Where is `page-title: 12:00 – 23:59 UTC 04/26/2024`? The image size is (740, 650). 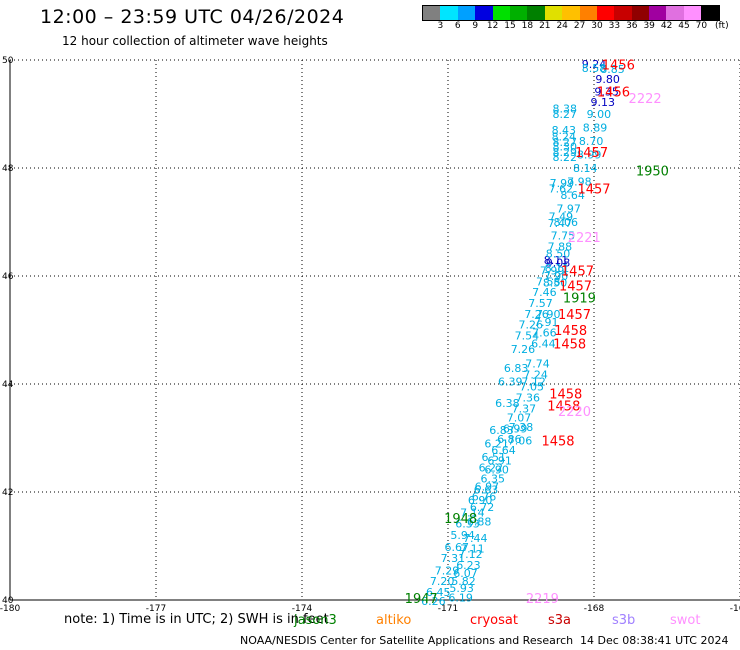 page-title: 12:00 – 23:59 UTC 04/26/2024 is located at coordinates (192, 17).